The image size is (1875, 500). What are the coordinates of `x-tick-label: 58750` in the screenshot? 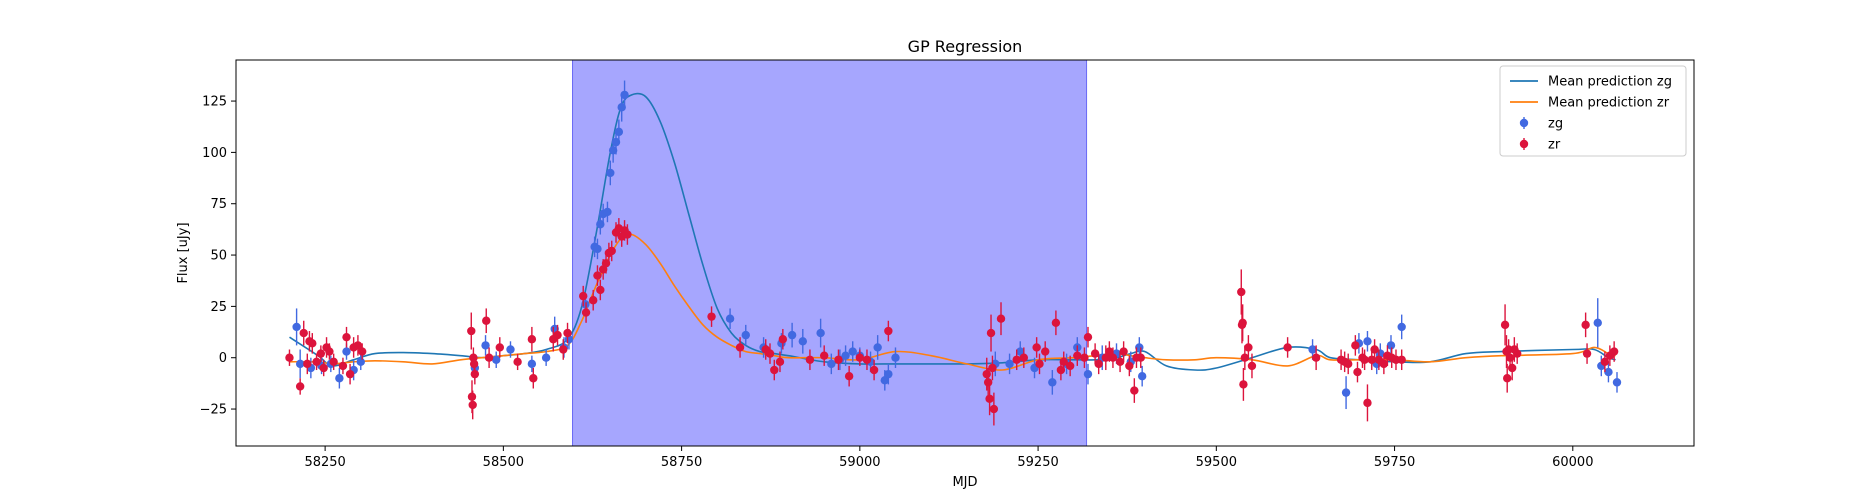 It's located at (681, 462).